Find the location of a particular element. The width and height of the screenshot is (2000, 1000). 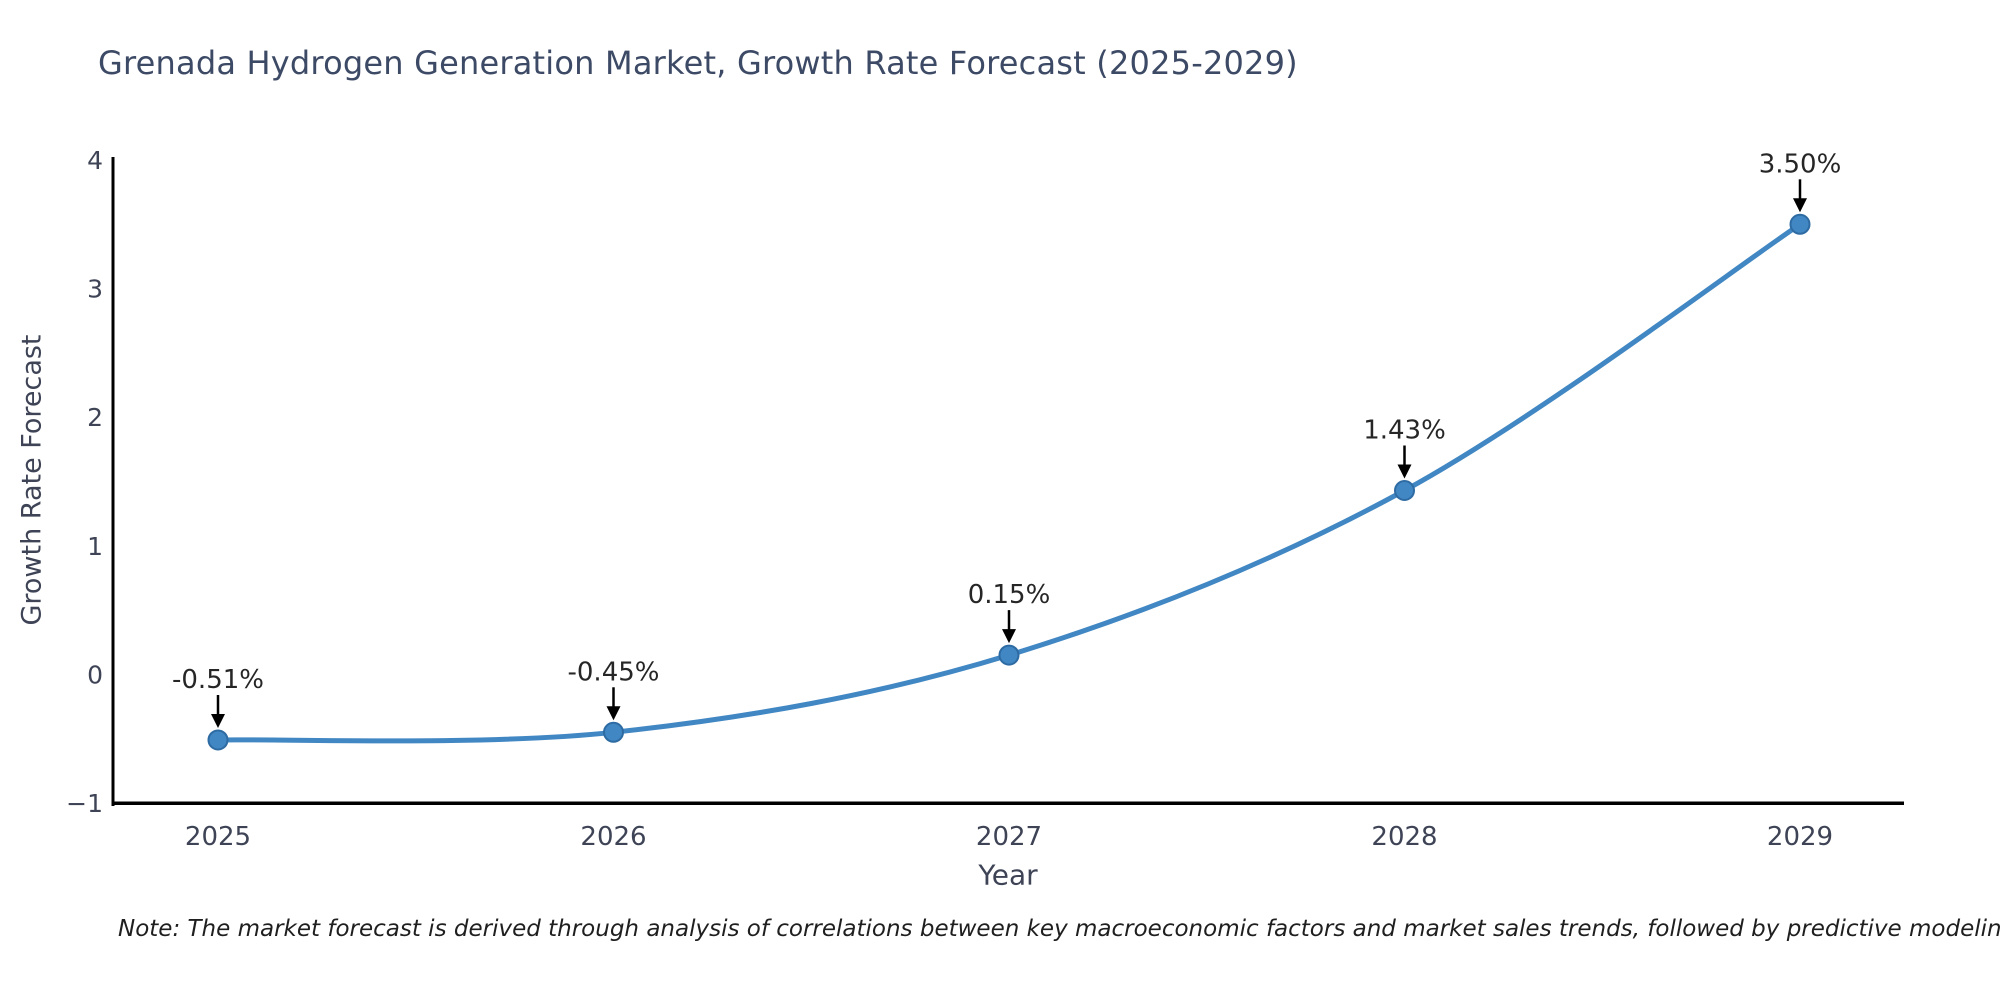

annotation-label: -0.45% is located at coordinates (614, 672).